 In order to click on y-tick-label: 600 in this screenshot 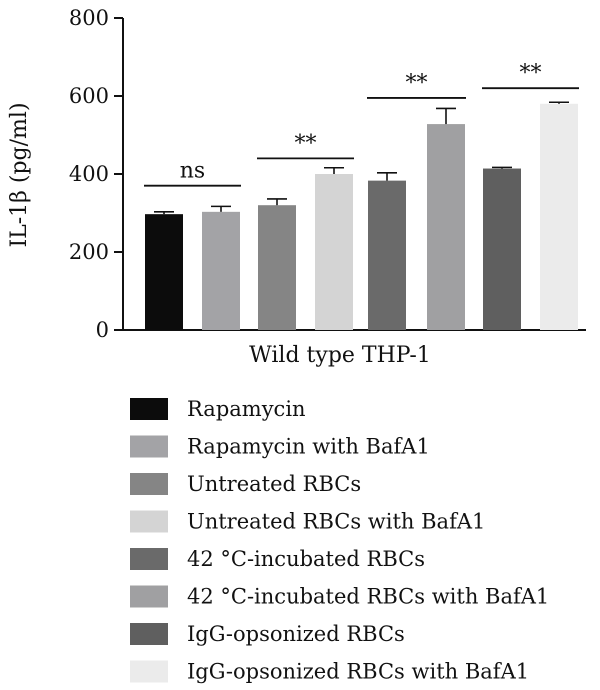, I will do `click(89, 96)`.